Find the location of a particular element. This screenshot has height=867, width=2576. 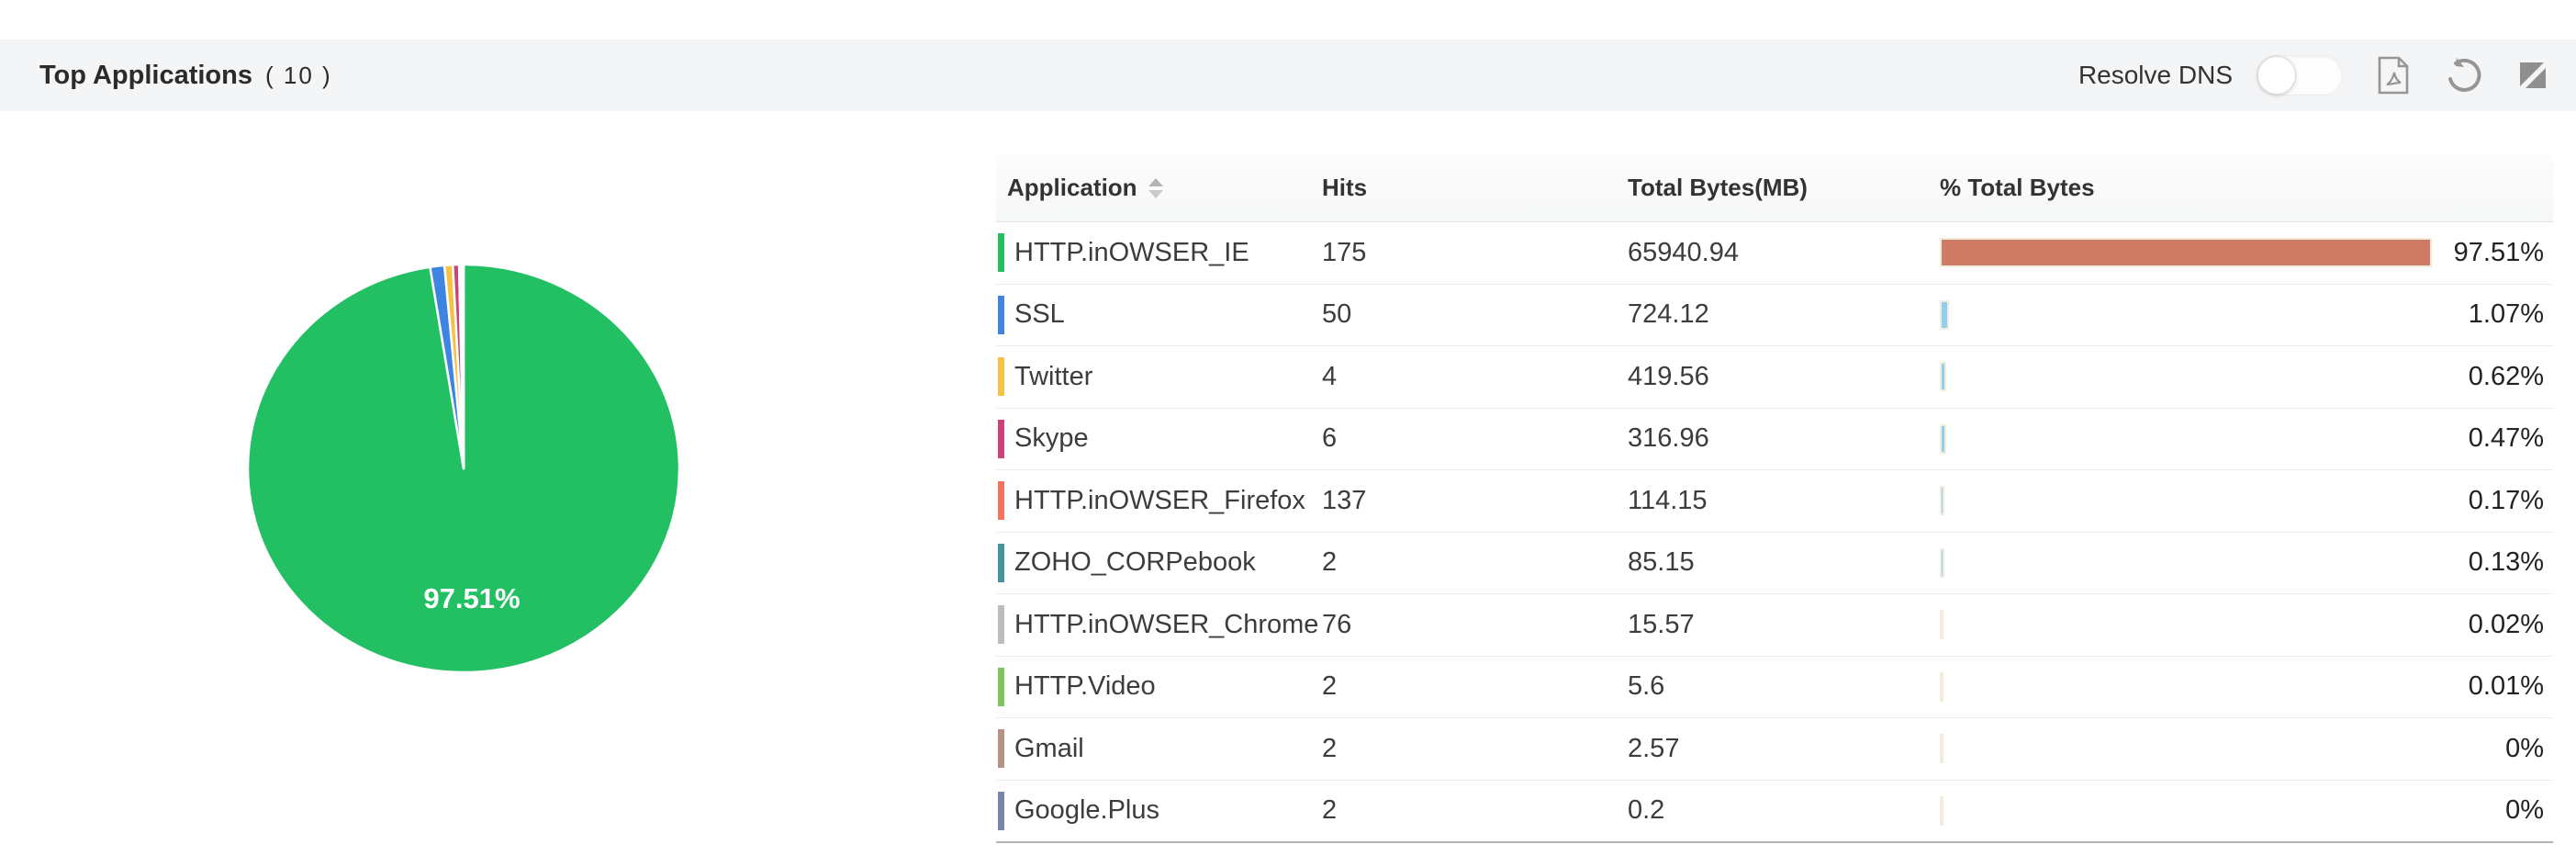

table-row: HTTP.inOWSER_Firefox 137 114.15 0.17% is located at coordinates (1774, 502).